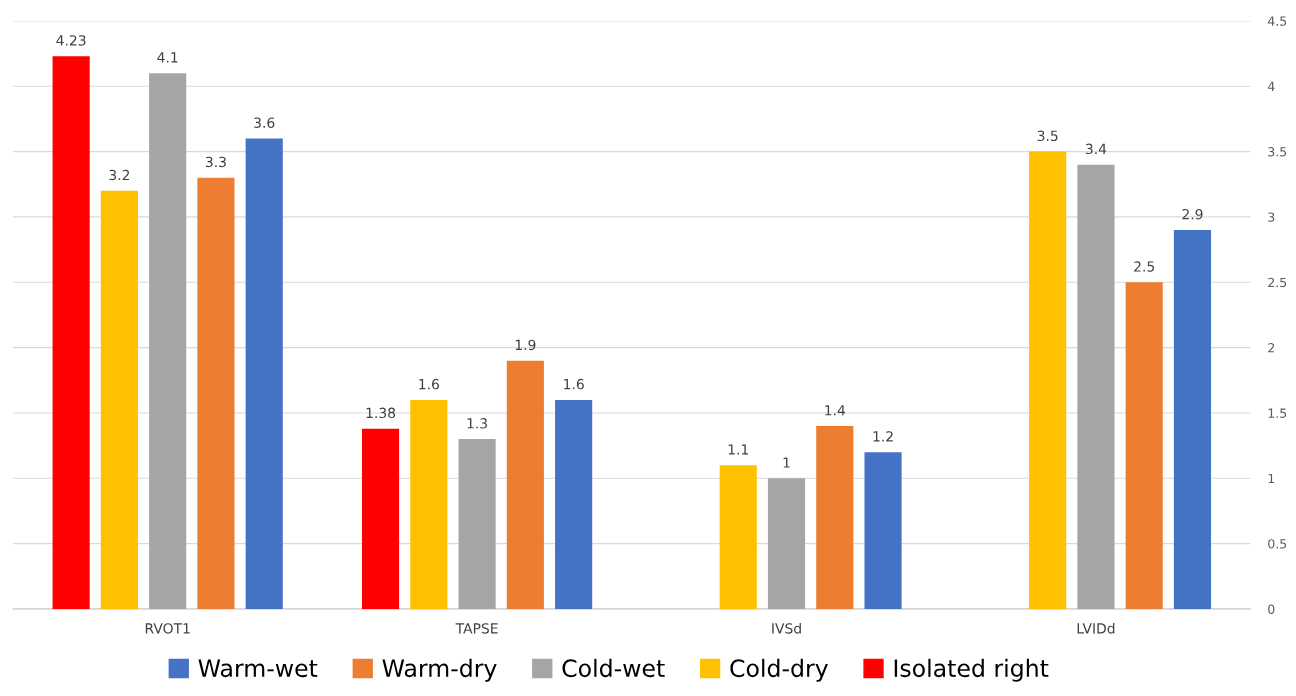  Describe the element at coordinates (167, 628) in the screenshot. I see `x-tick-label: RVOT1` at that location.